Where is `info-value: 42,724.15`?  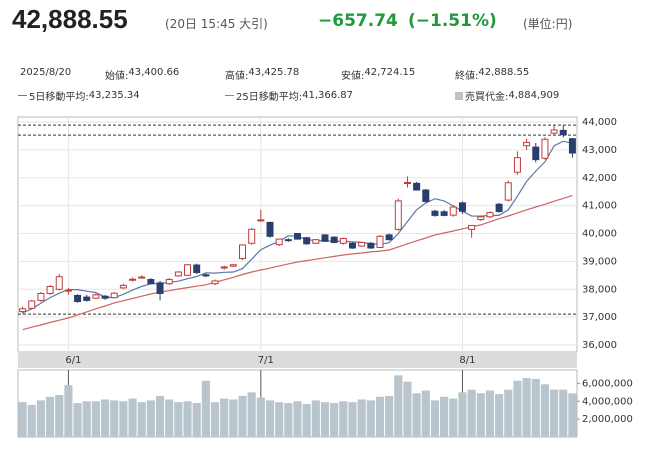 info-value: 42,724.15 is located at coordinates (390, 72).